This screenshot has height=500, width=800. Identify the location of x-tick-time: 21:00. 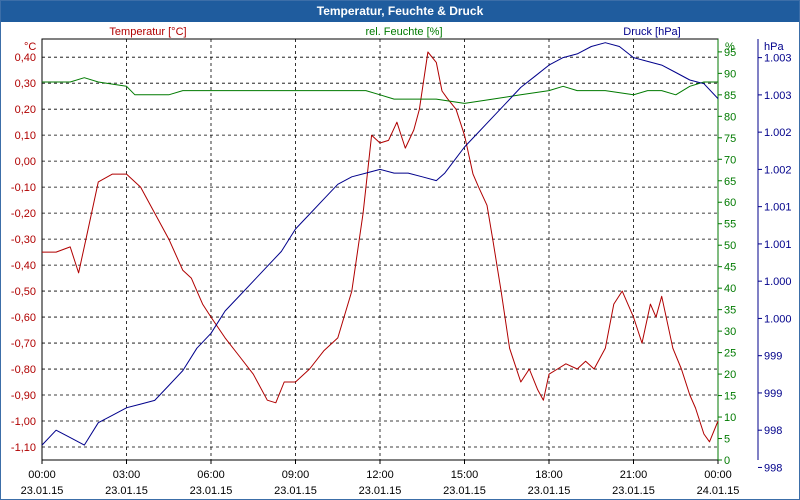
(634, 475).